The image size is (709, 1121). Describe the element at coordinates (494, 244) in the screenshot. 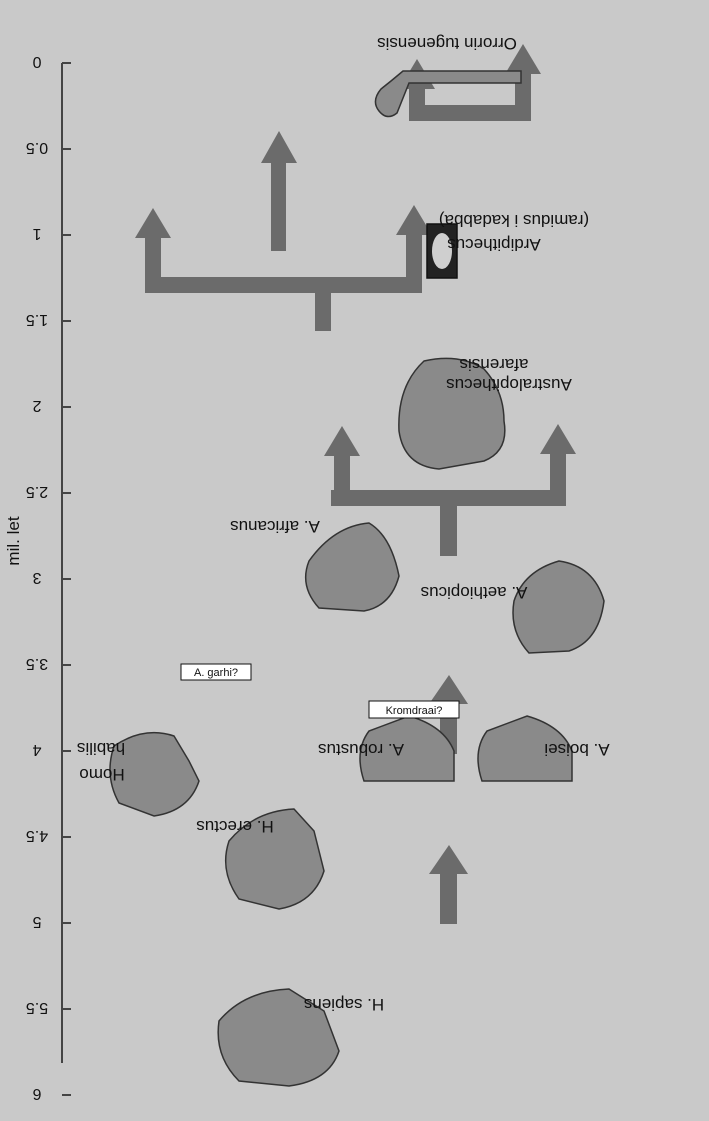

I see `label-ardipithecus: Ardipithecus` at that location.